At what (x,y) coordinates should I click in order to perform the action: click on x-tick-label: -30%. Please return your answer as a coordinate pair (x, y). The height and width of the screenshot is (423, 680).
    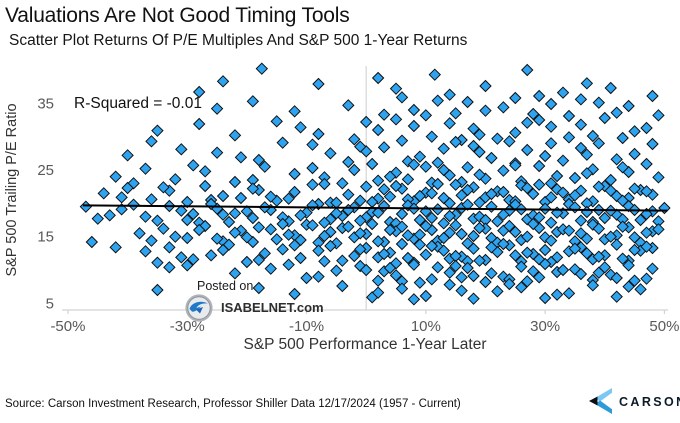
    Looking at the image, I should click on (187, 326).